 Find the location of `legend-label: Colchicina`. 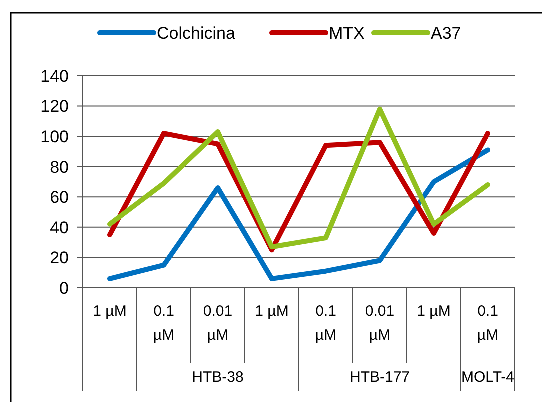

legend-label: Colchicina is located at coordinates (196, 33).